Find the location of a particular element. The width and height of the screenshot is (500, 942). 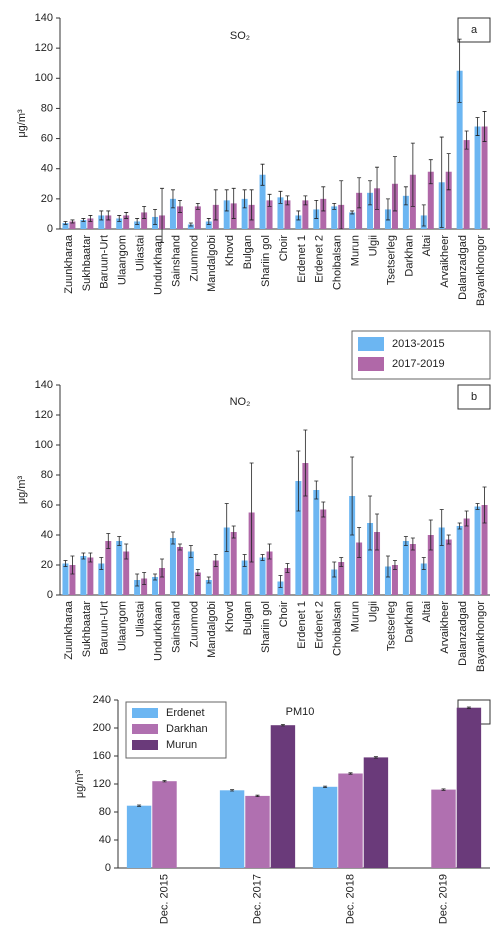

y-tick-label: 80 is located at coordinates (47, 475).